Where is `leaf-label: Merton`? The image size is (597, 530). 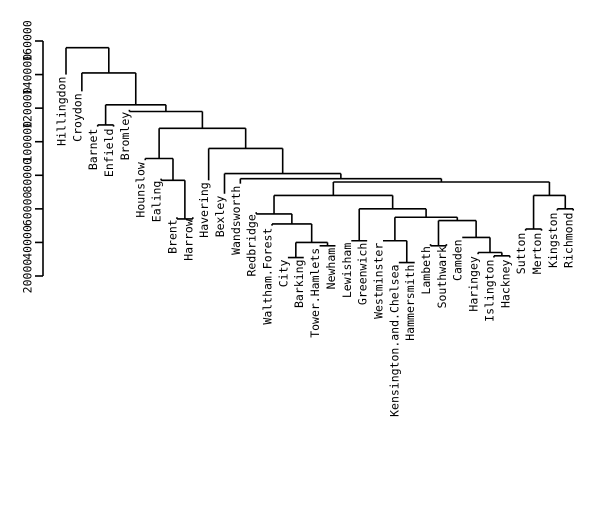 leaf-label: Merton is located at coordinates (537, 254).